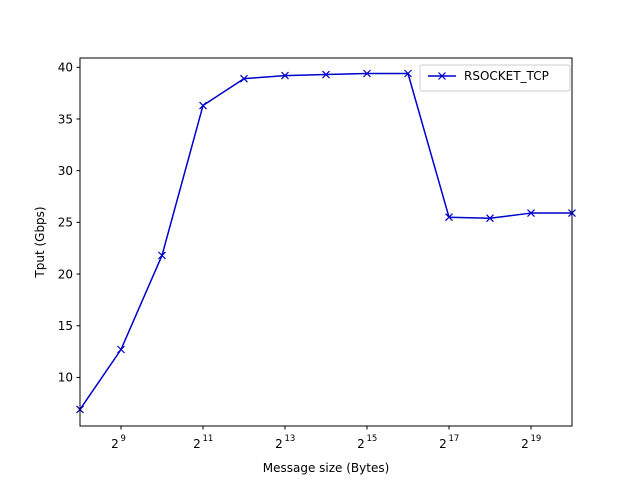  I want to click on x-tick-exponent: 17, so click(454, 439).